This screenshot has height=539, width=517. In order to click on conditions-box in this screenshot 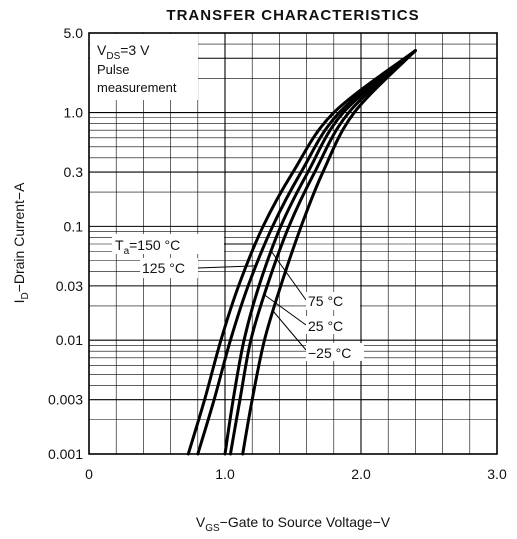, I will do `click(144, 67)`.